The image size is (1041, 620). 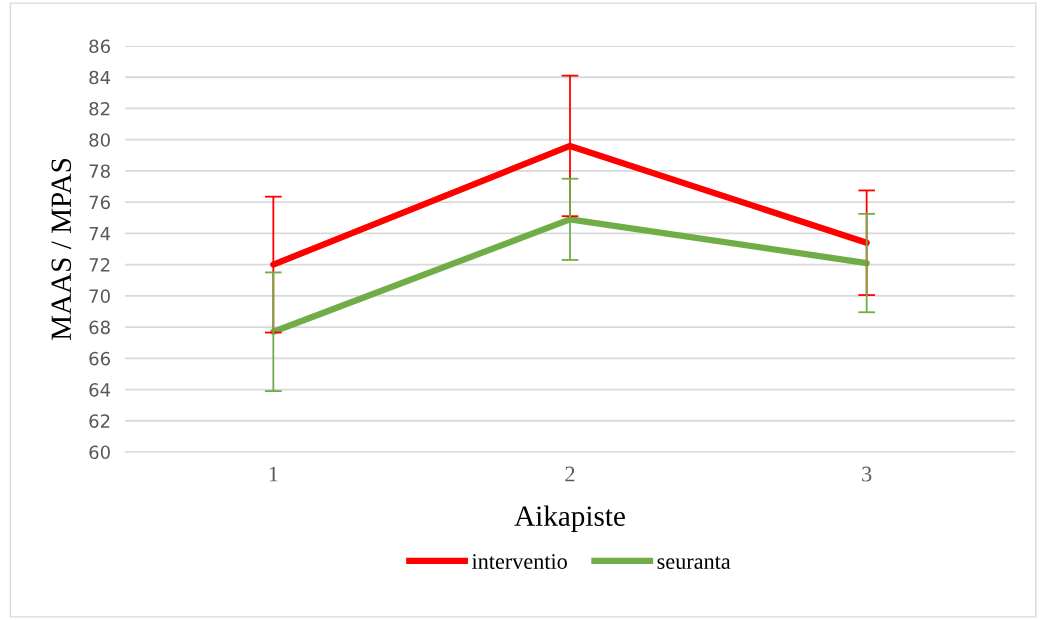 I want to click on y-tick-label: 64, so click(x=100, y=390).